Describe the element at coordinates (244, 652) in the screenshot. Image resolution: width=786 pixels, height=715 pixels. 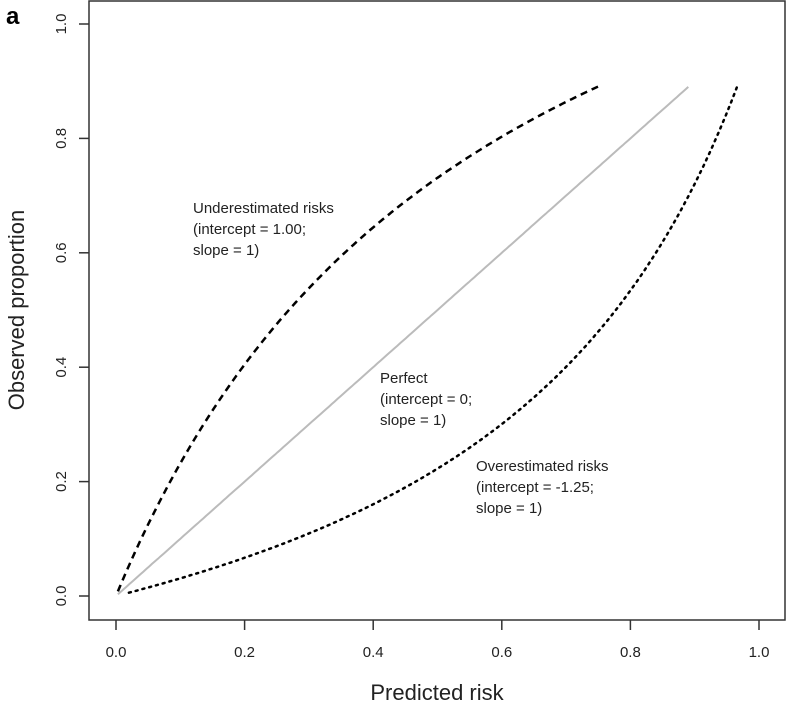
I see `x-tick-label: 0.2` at that location.